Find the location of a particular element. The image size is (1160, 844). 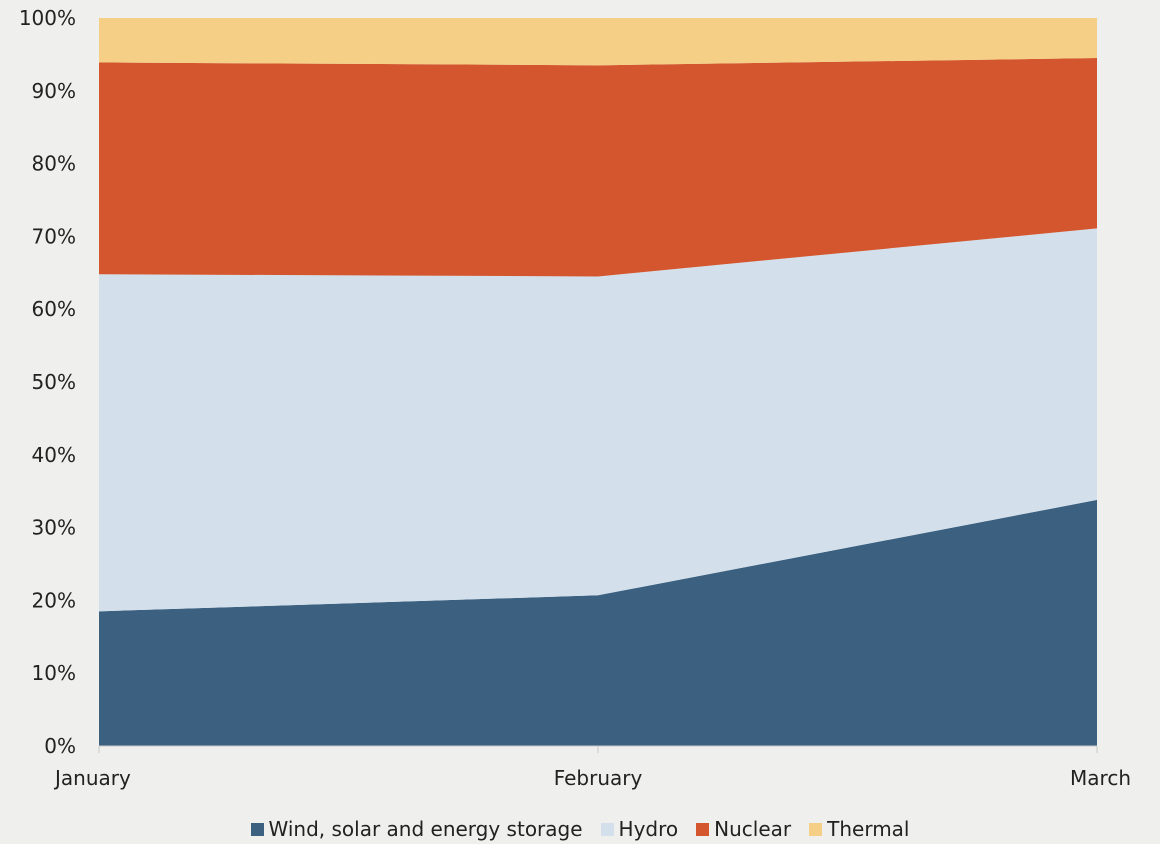

y-tick-label: 60% is located at coordinates (54, 309).